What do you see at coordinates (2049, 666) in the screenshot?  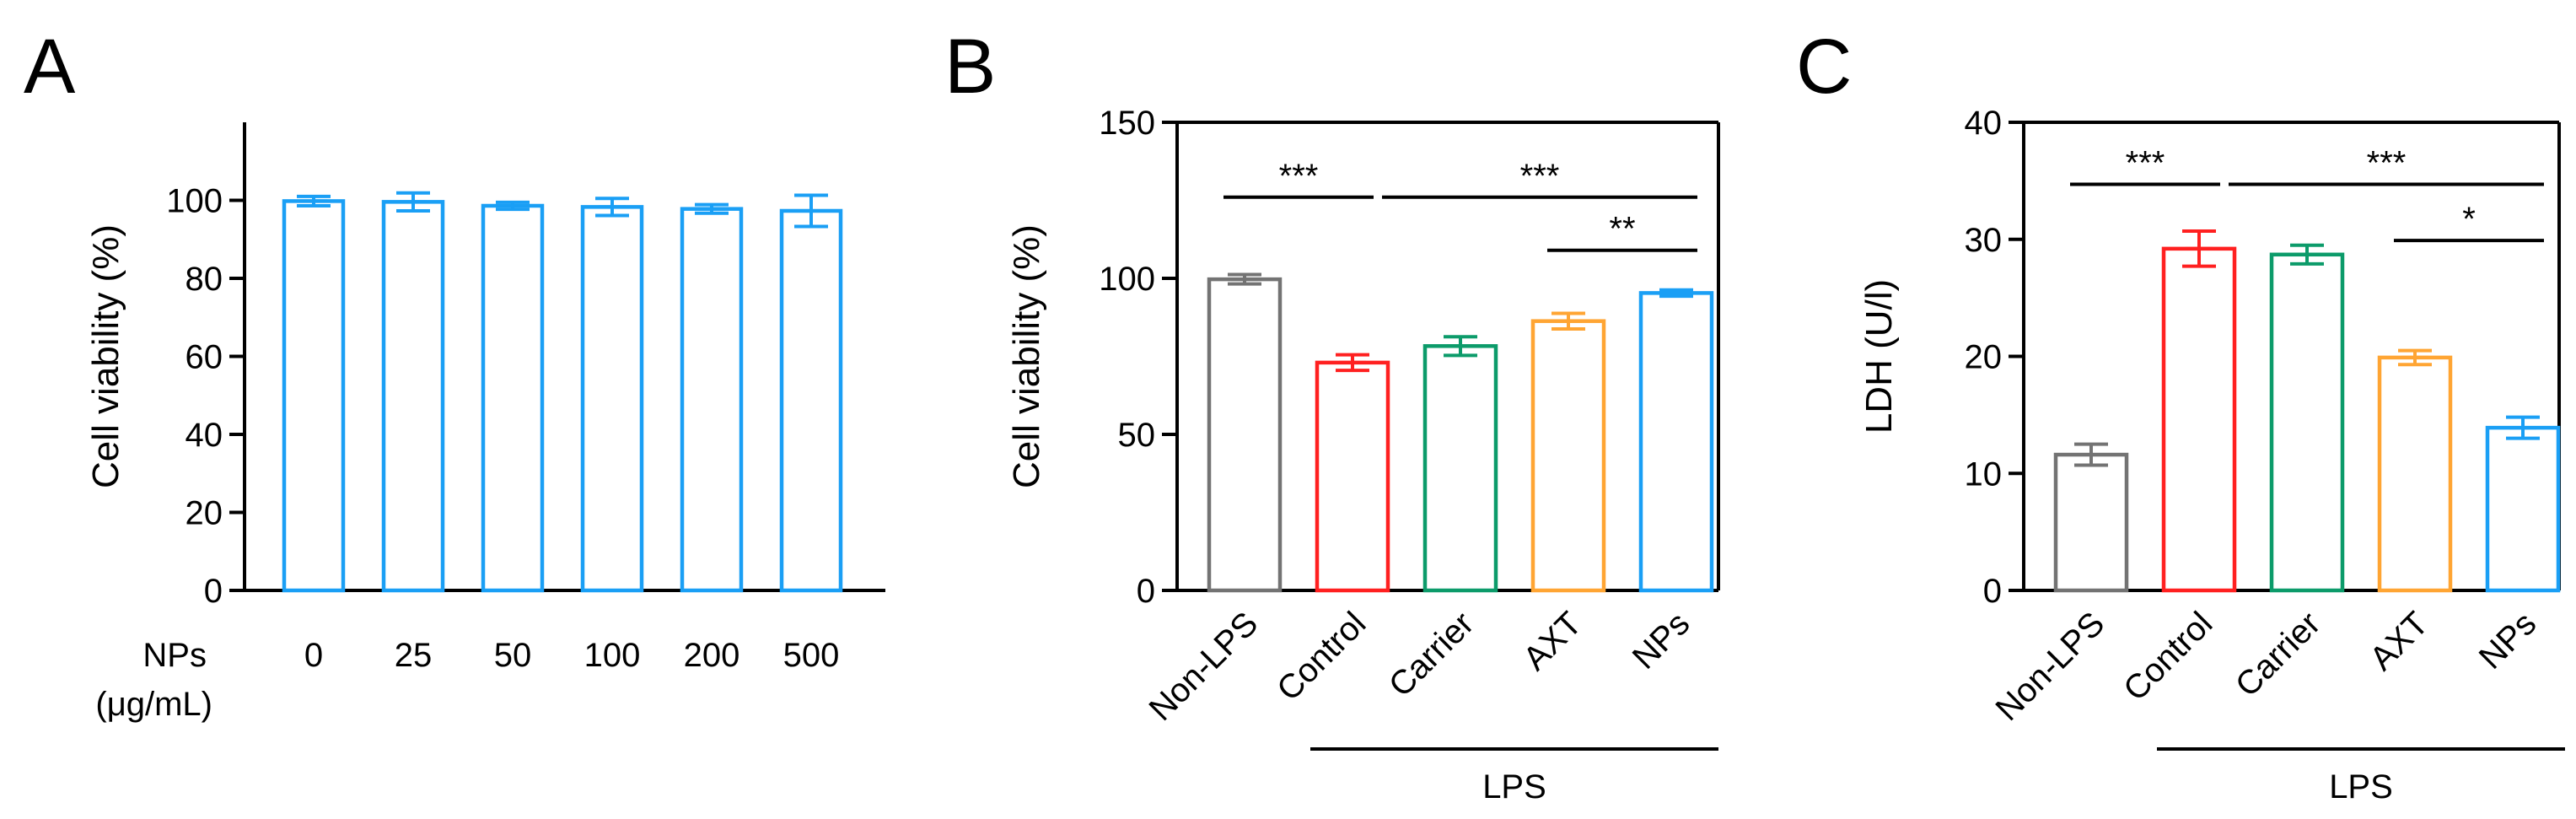 I see `panel-c-category-label: Non-LPS` at bounding box center [2049, 666].